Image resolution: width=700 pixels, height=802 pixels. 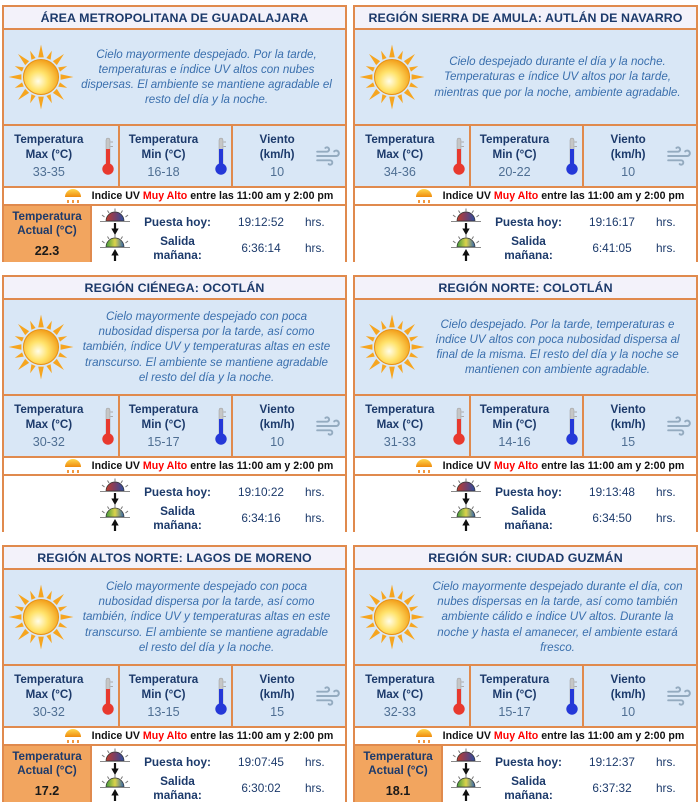 I want to click on current-temp-value: 22.3, so click(x=47, y=251).